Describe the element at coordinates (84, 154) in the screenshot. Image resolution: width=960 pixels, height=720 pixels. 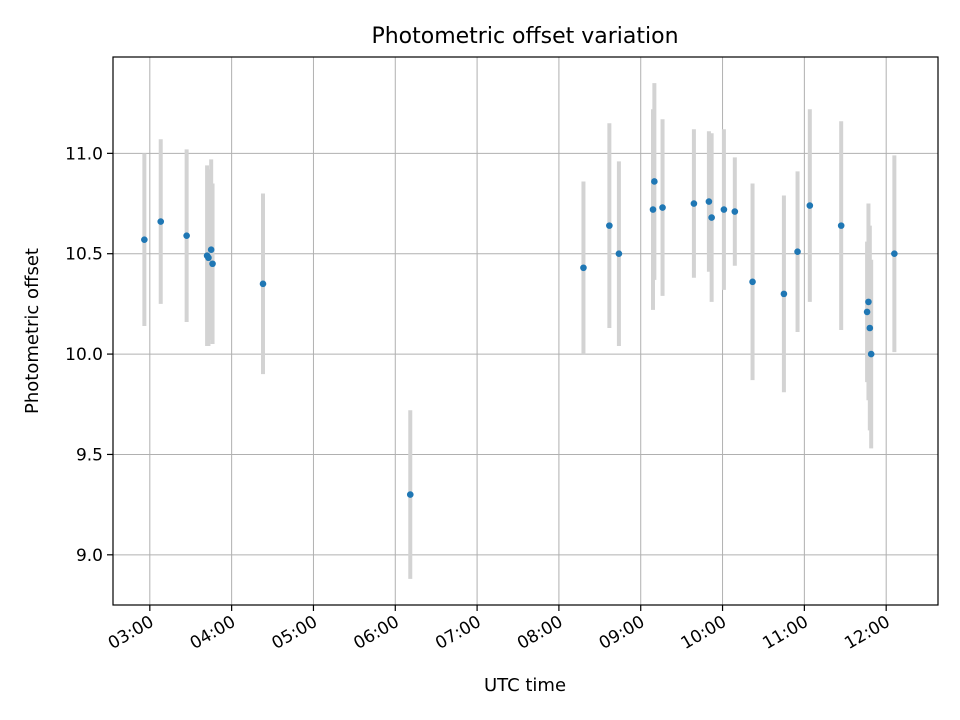
I see `y-tick-label: 11.0` at that location.